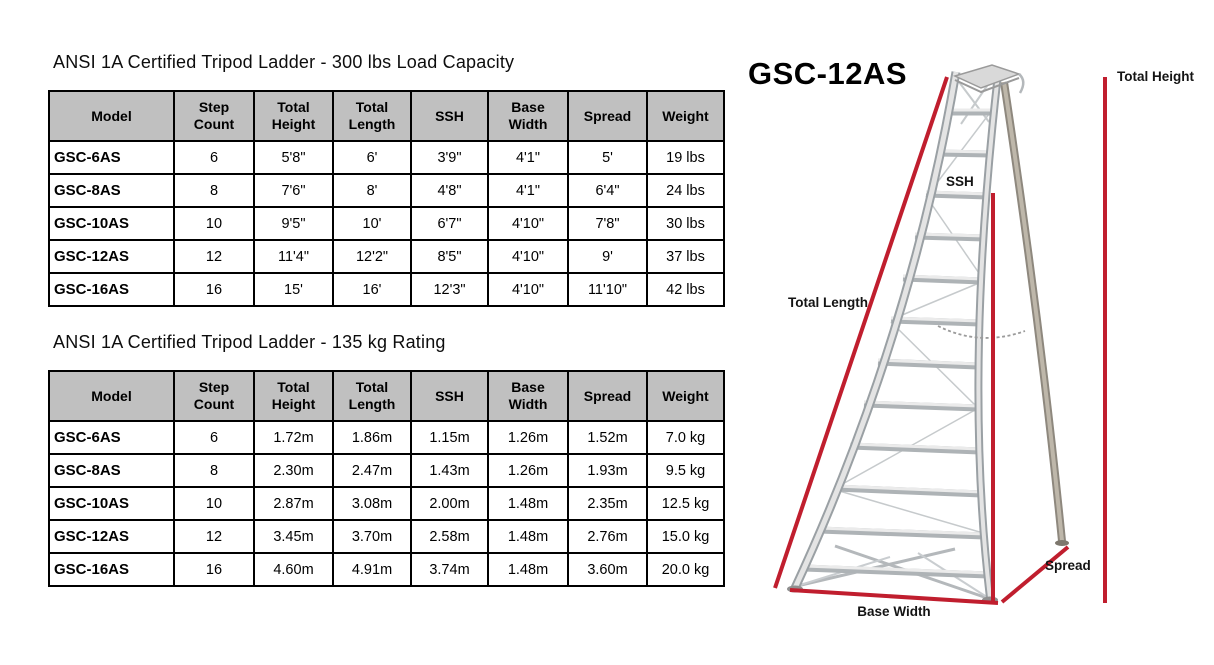 The width and height of the screenshot is (1214, 665). I want to click on value-cell: 30 lbs, so click(685, 223).